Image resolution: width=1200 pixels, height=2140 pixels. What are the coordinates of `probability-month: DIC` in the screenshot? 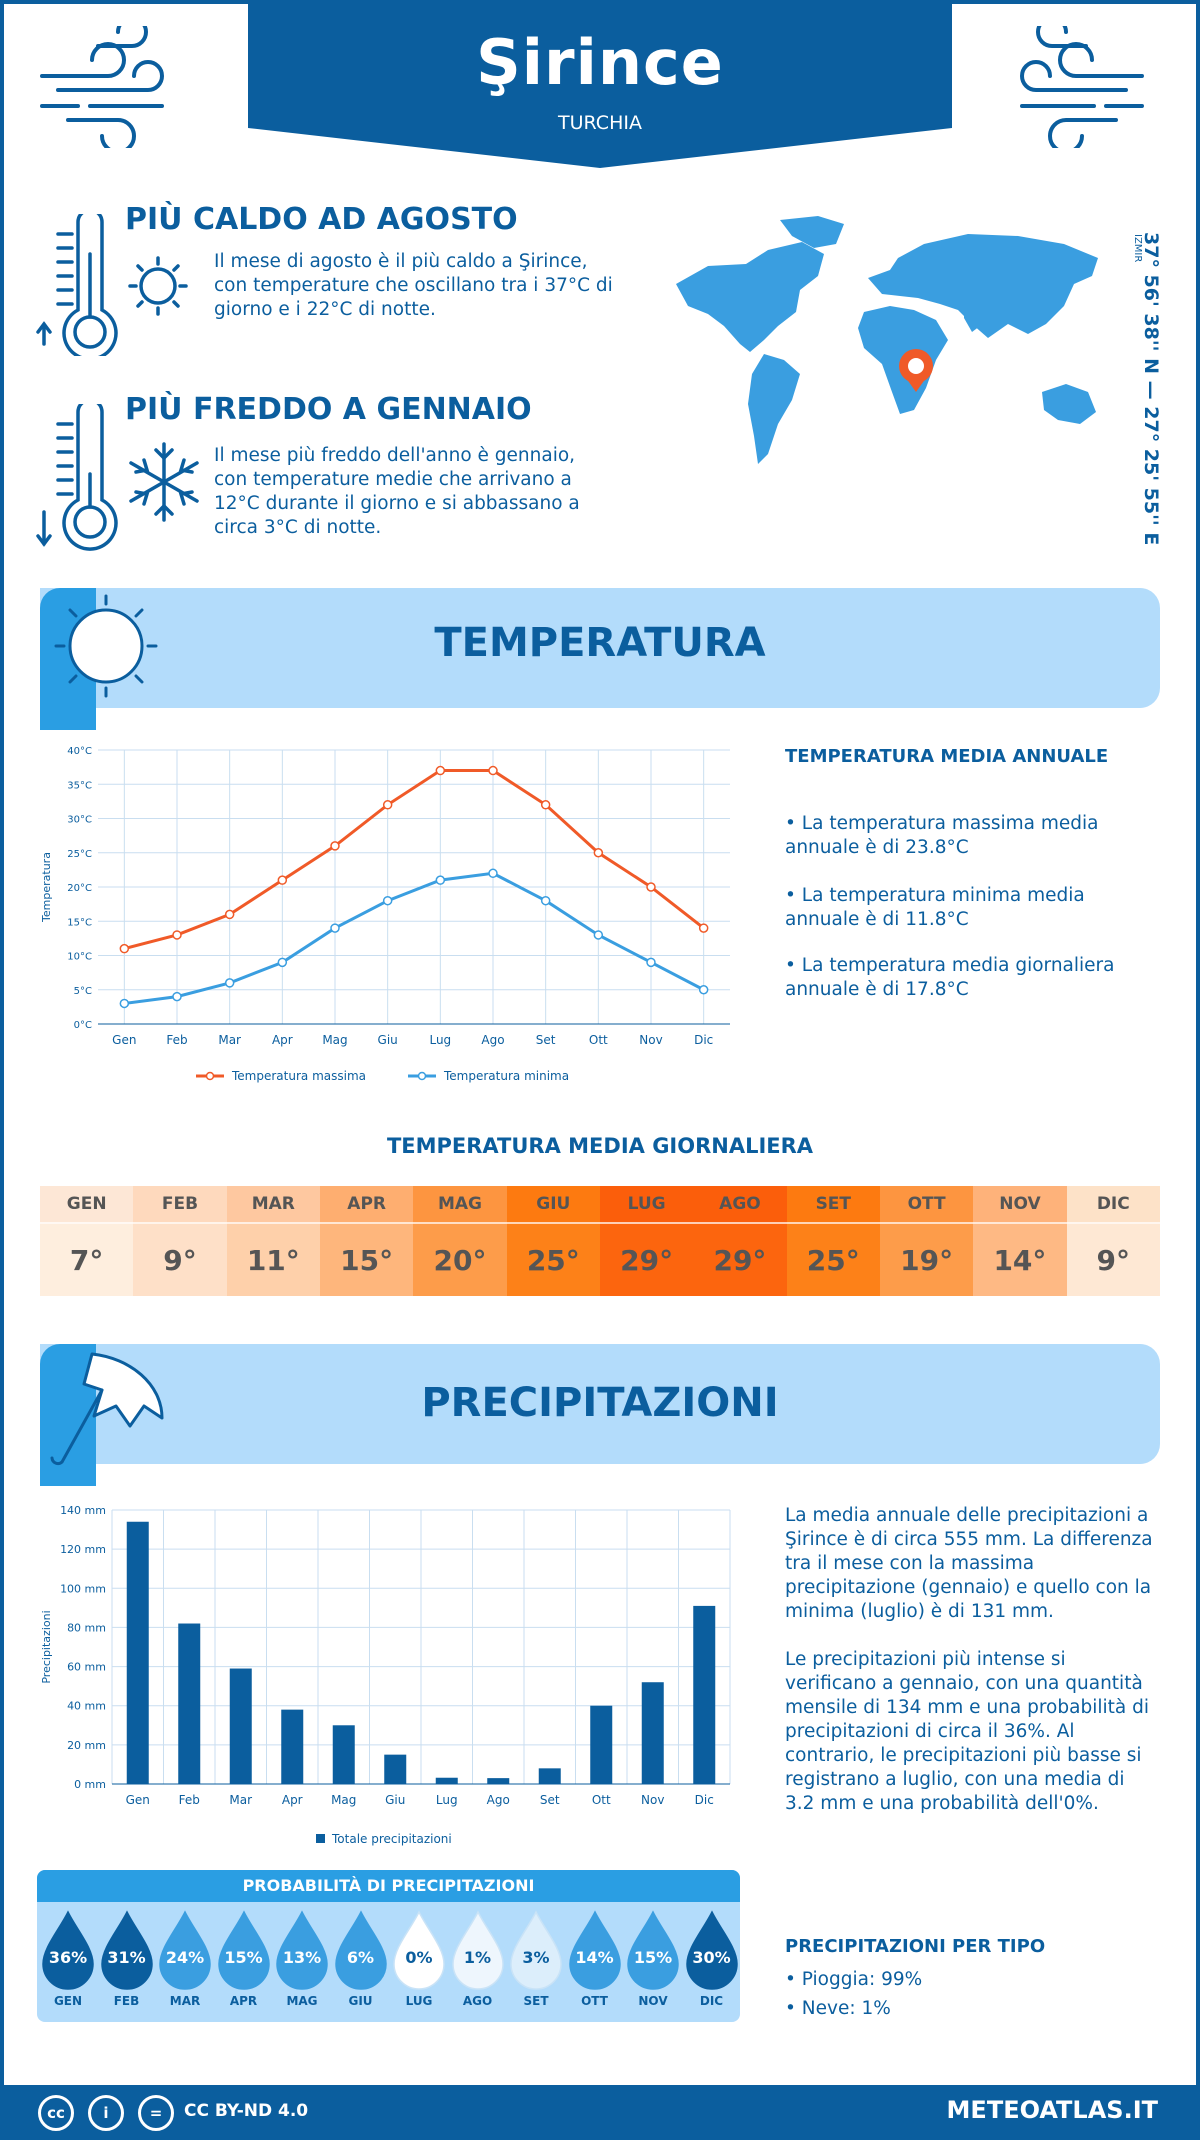 It's located at (711, 2001).